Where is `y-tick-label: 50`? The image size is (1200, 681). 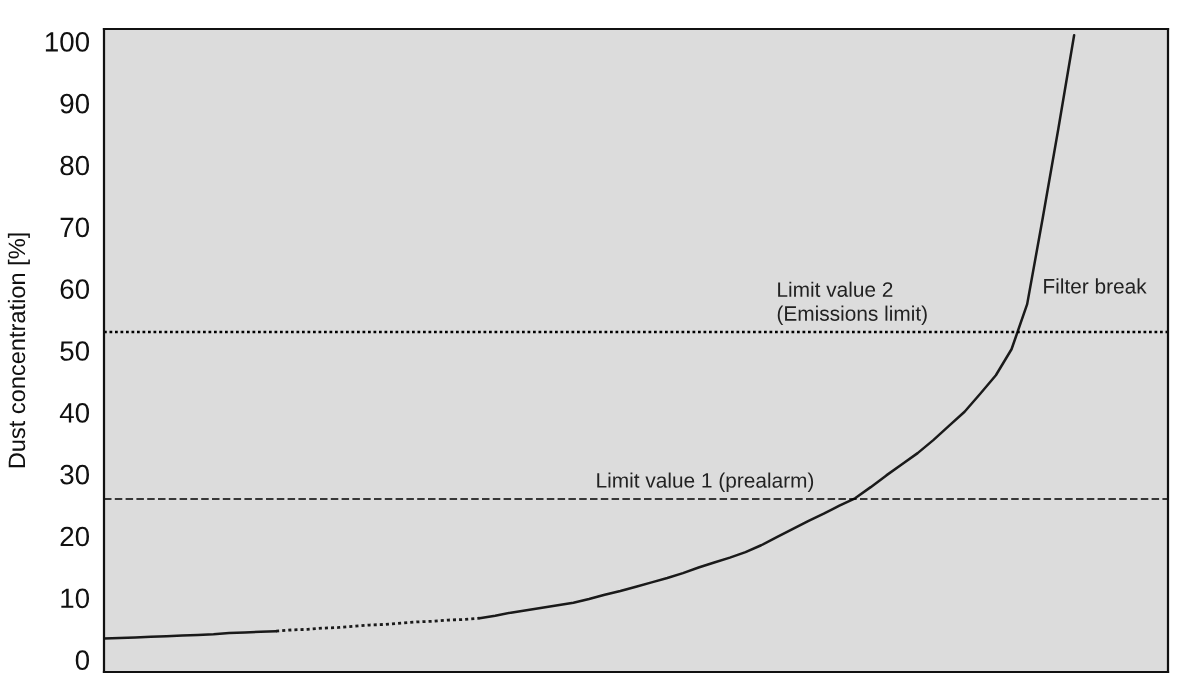
y-tick-label: 50 is located at coordinates (75, 351).